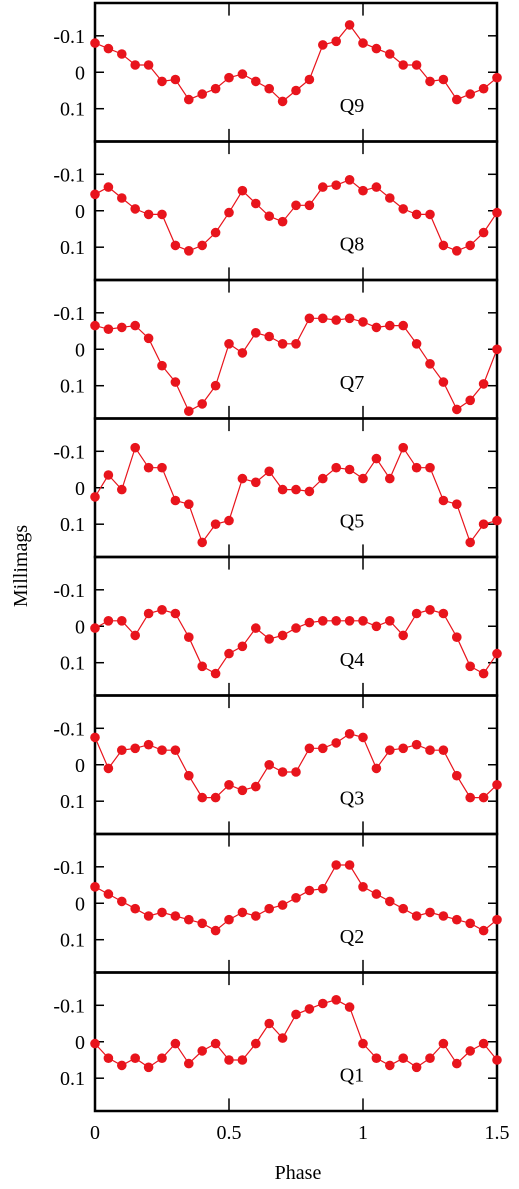 Image resolution: width=519 pixels, height=1189 pixels. Describe the element at coordinates (352, 1076) in the screenshot. I see `panel-label: Q1` at that location.